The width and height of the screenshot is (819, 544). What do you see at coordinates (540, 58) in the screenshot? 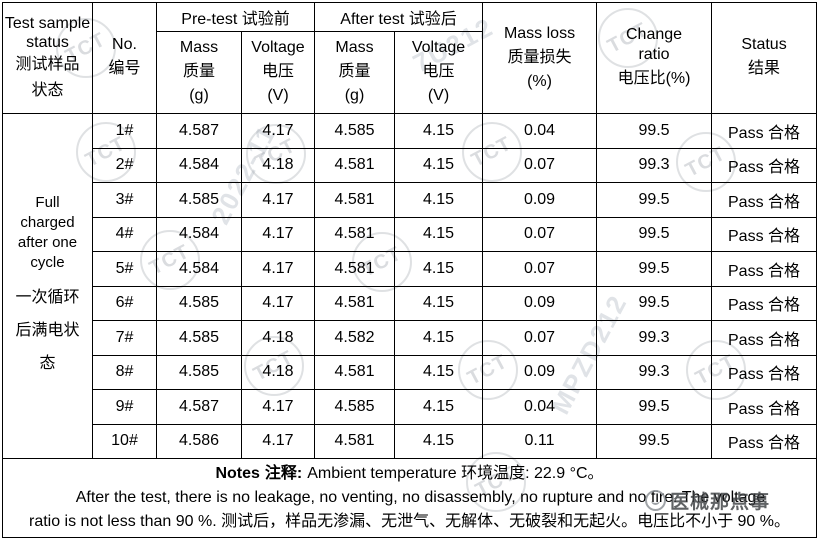
I see `header-mass-loss: Mass loss 质量损失 (%)` at bounding box center [540, 58].